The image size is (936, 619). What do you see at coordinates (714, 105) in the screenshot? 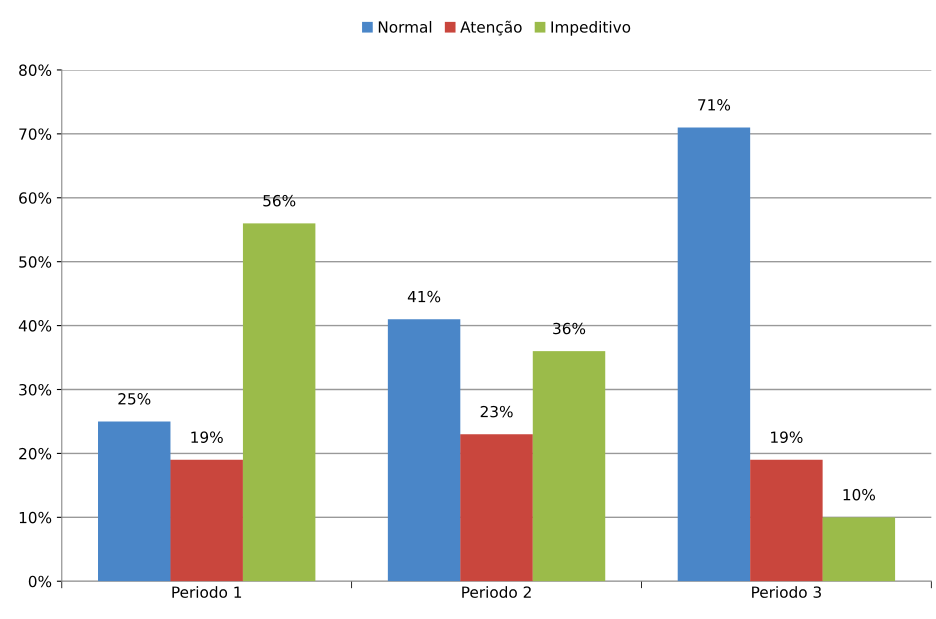
I see `data-label: 71%` at bounding box center [714, 105].